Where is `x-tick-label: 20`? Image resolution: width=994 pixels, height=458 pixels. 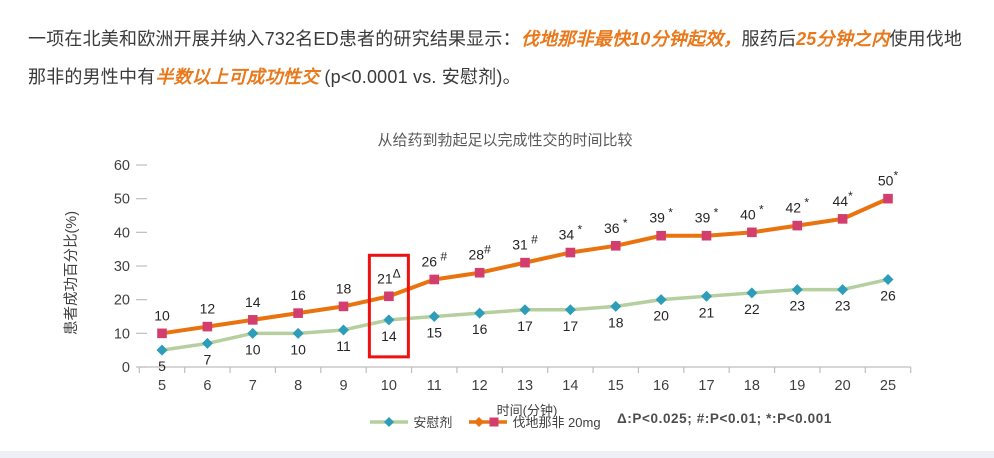
x-tick-label: 20 is located at coordinates (843, 386).